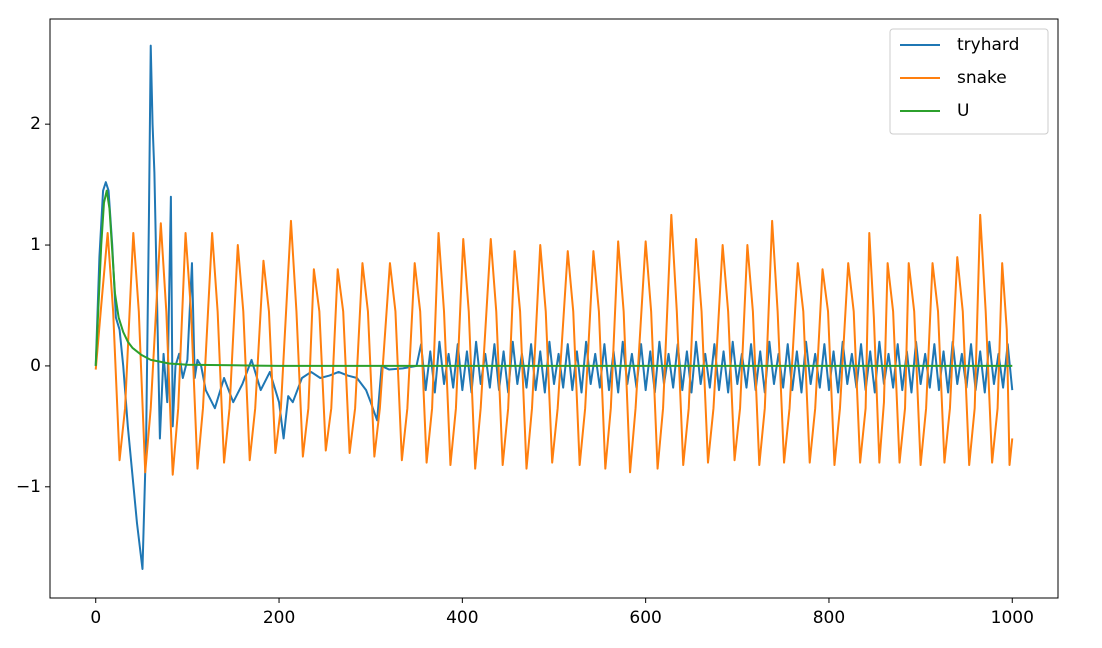 The width and height of the screenshot is (1102, 648). I want to click on x-tick-label: 200, so click(279, 618).